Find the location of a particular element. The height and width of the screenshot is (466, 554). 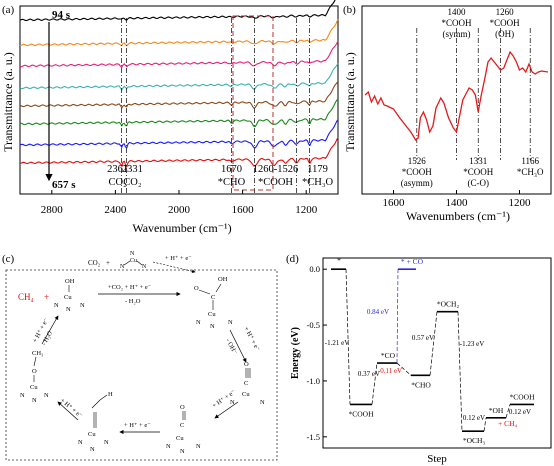

b-anno-top-line3: (OH) is located at coordinates (504, 34).